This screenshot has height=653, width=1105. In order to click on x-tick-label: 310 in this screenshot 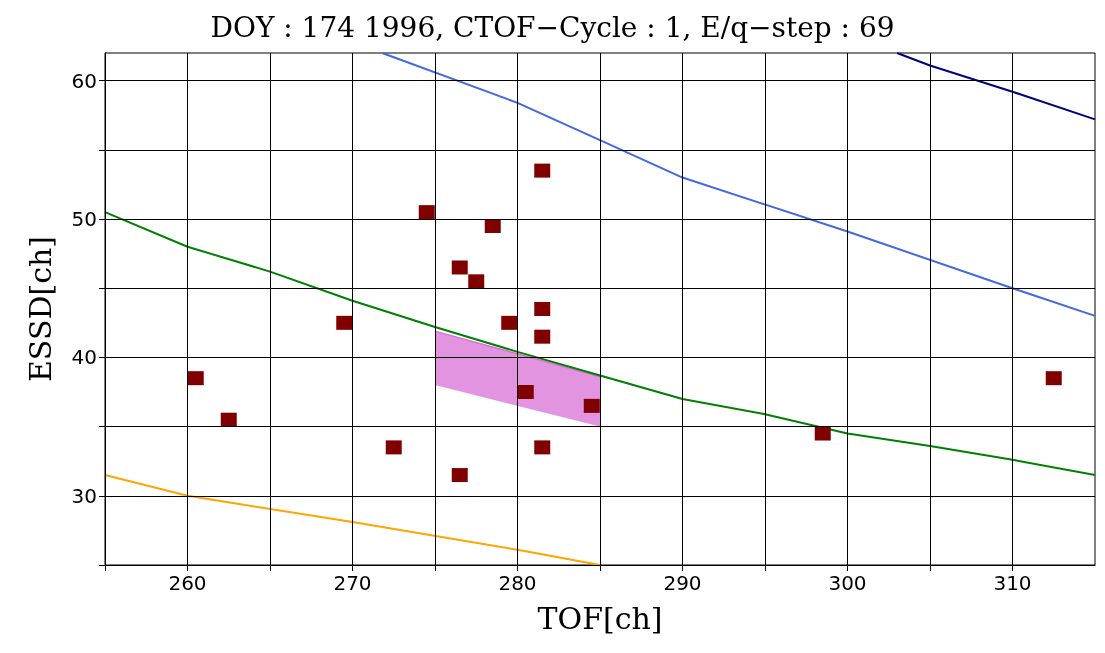, I will do `click(1012, 583)`.